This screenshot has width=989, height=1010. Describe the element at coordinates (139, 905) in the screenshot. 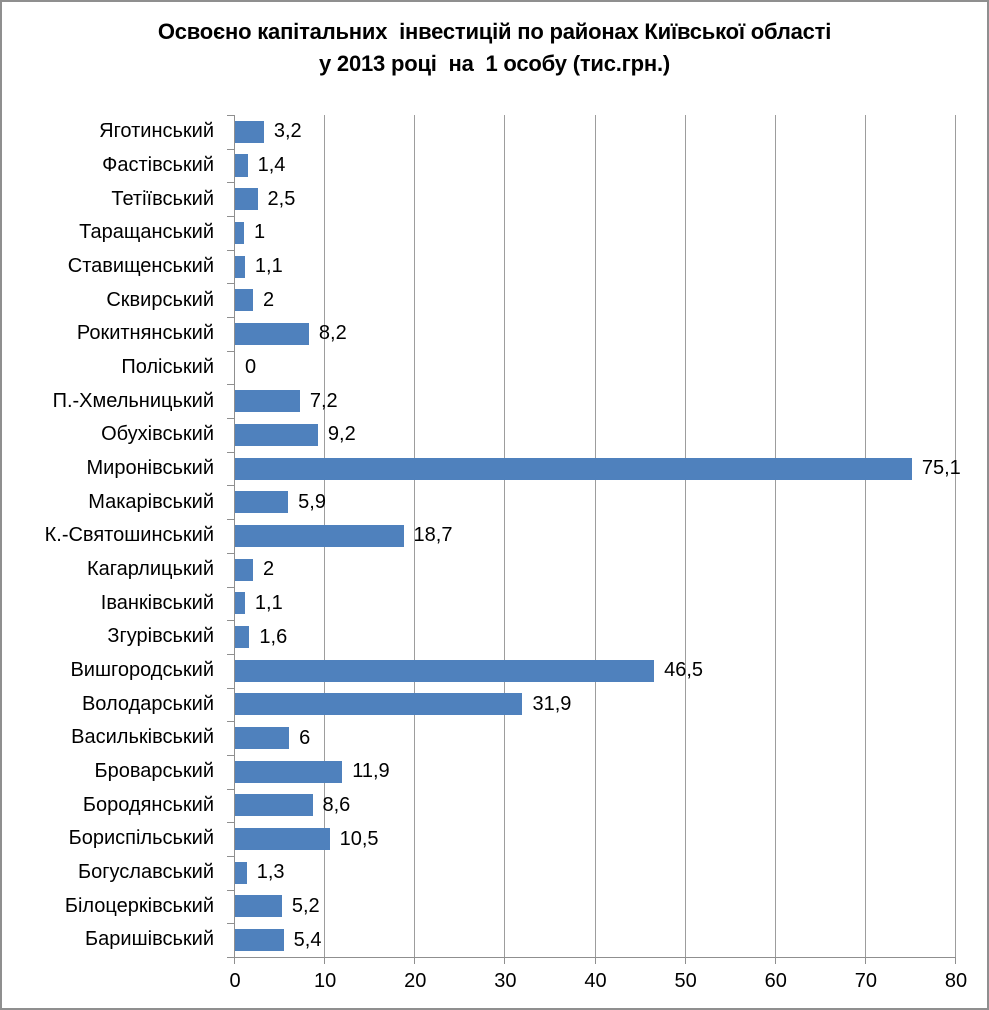

I see `category-label: Білоцерківський` at that location.